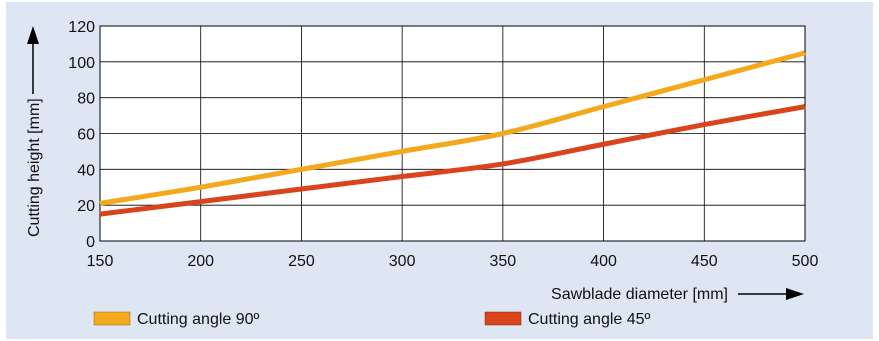 The height and width of the screenshot is (341, 879). I want to click on x-tick-label: 150, so click(100, 261).